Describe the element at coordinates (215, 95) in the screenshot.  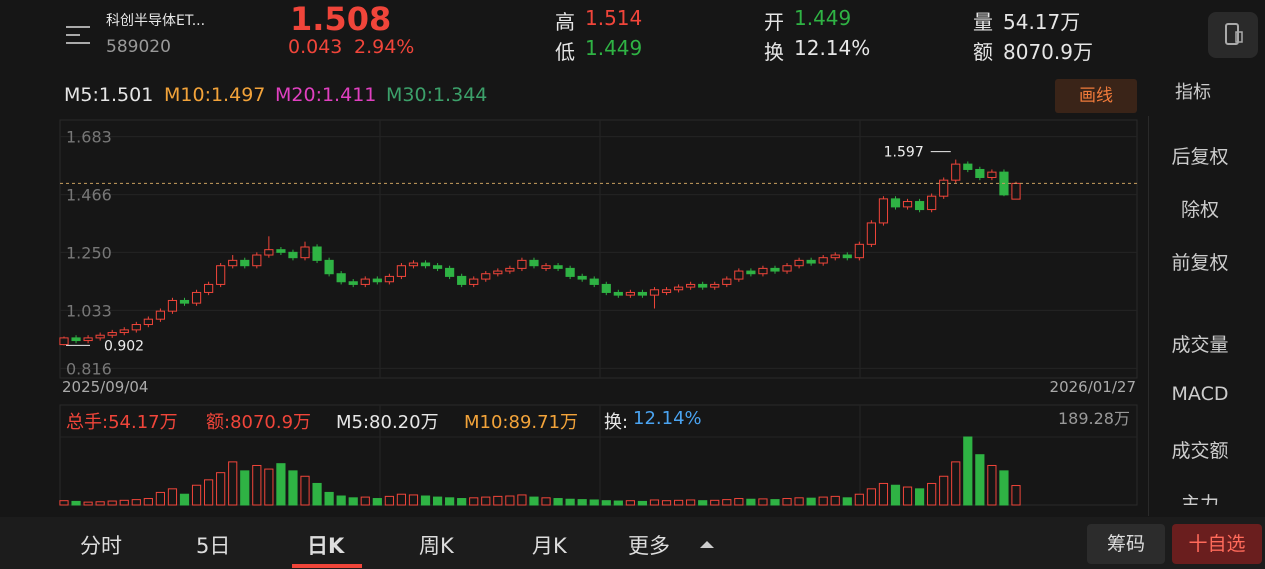
I see `ma10: M10:1.497` at that location.